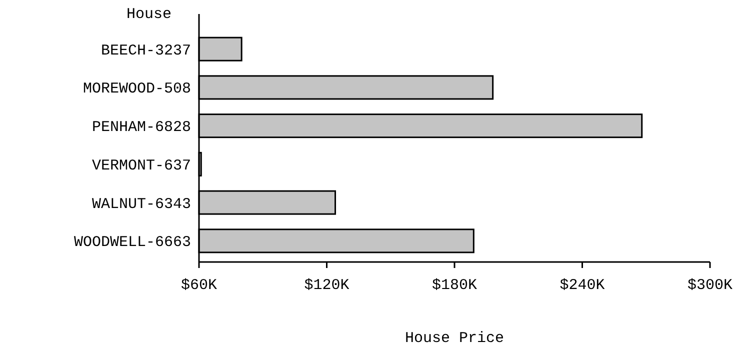  What do you see at coordinates (145, 51) in the screenshot?
I see `y-tick-label: BEECH-3237` at bounding box center [145, 51].